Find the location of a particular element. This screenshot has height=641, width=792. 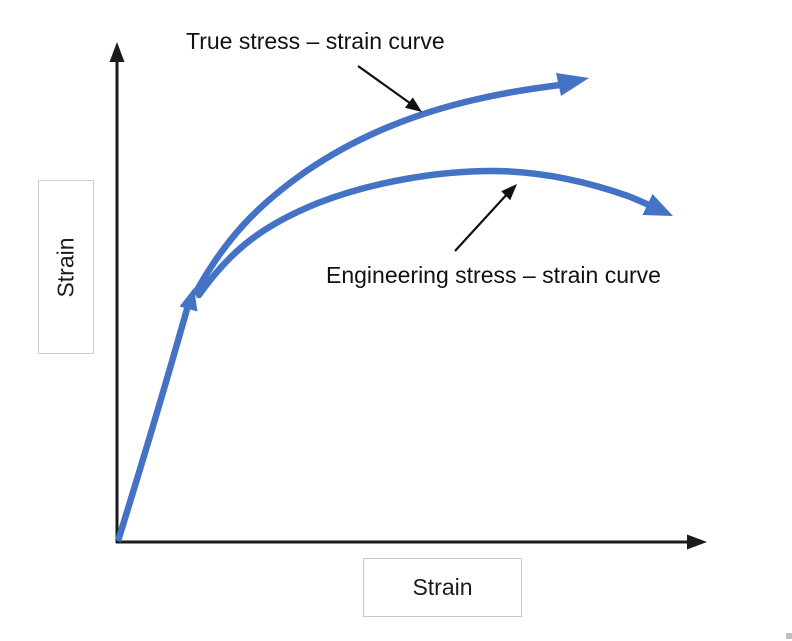

y-axis-label: Strain is located at coordinates (65, 267).